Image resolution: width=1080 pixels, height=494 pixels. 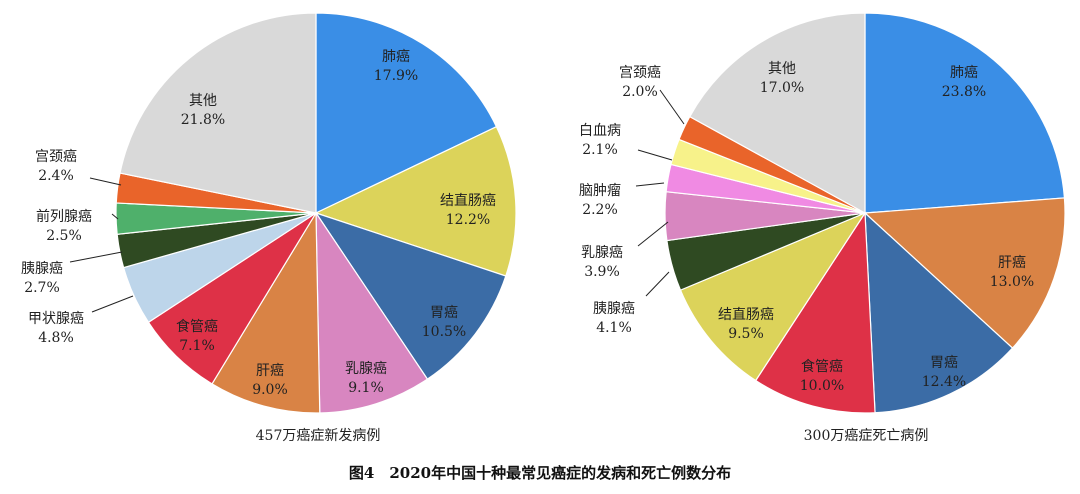 What do you see at coordinates (650, 184) in the screenshot?
I see `pie-1-slice-7-leader-line` at bounding box center [650, 184].